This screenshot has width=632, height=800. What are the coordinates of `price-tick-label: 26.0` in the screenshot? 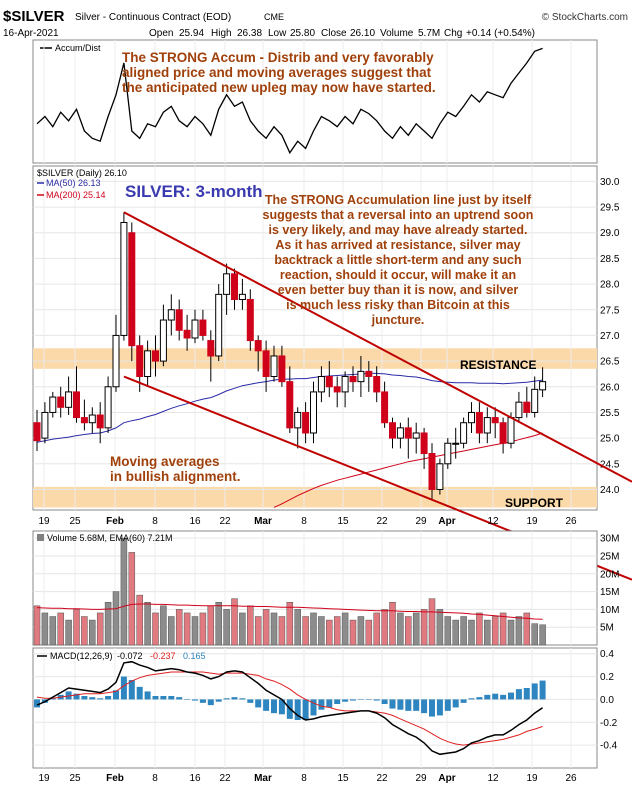 It's located at (610, 387).